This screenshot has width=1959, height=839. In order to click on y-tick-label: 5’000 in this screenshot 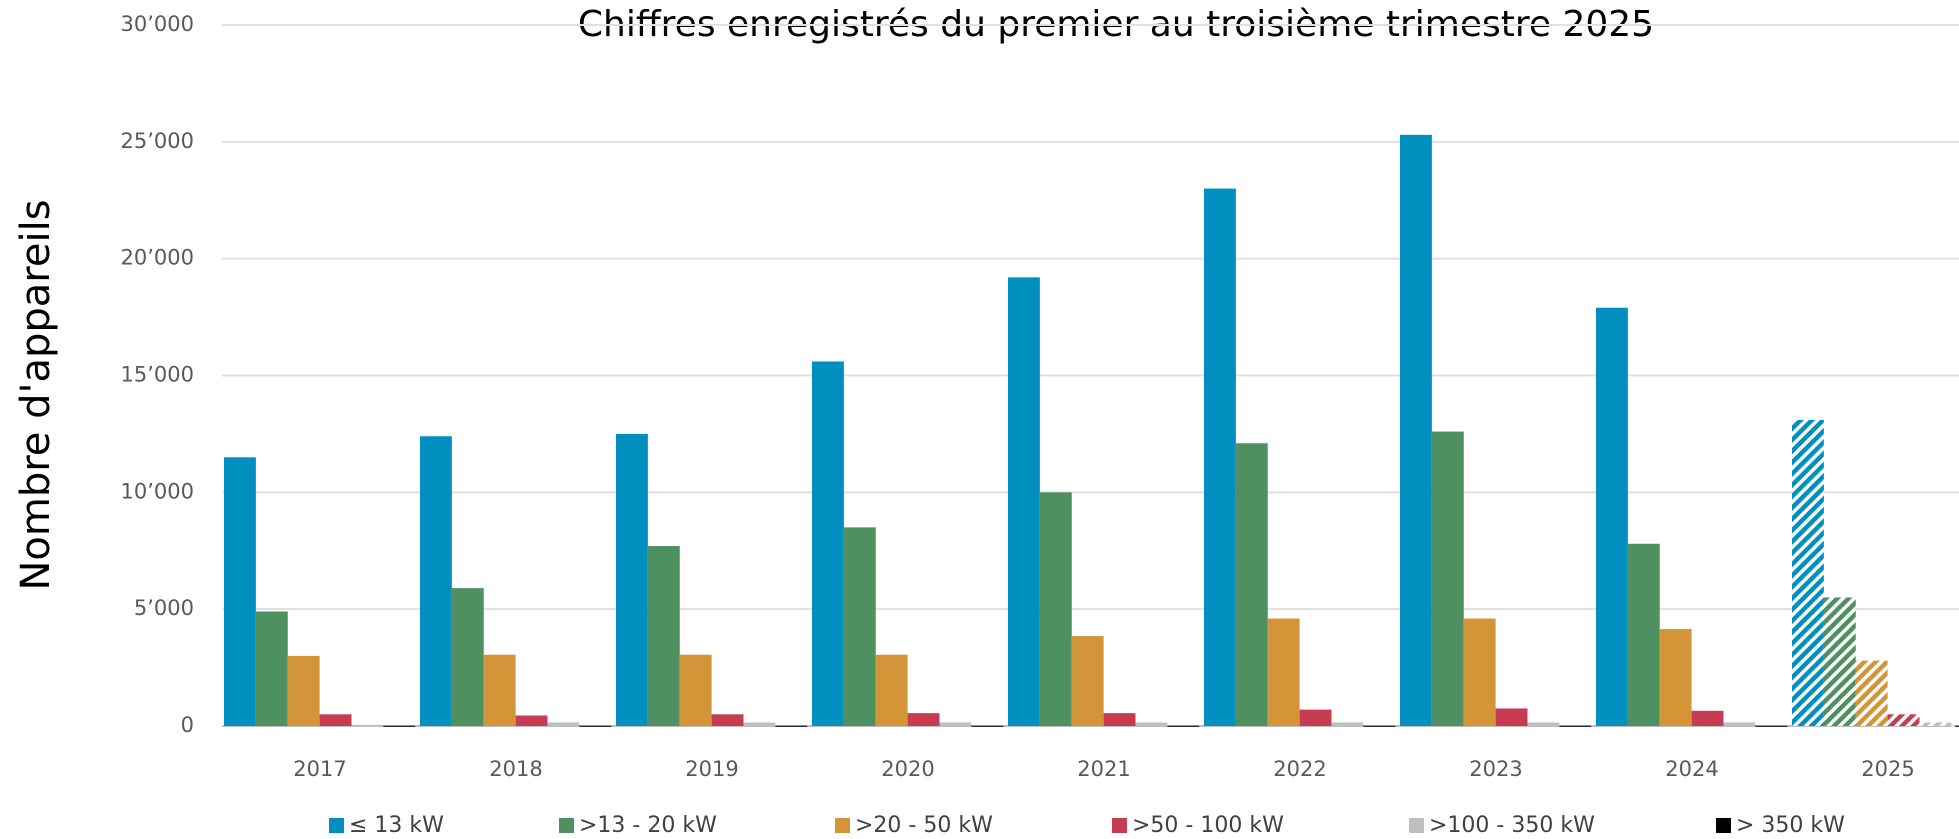, I will do `click(164, 608)`.